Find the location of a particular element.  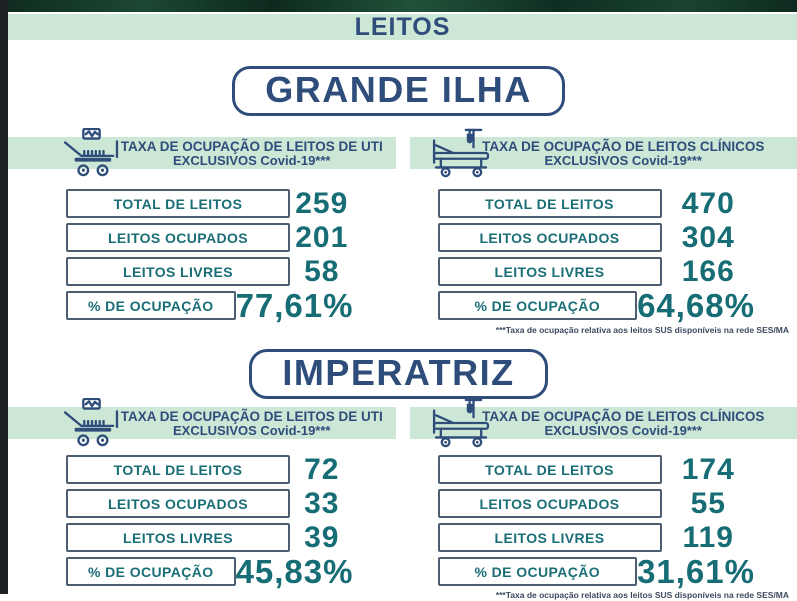

table-row: TOTAL DE LEITOS 470 is located at coordinates (603, 203).